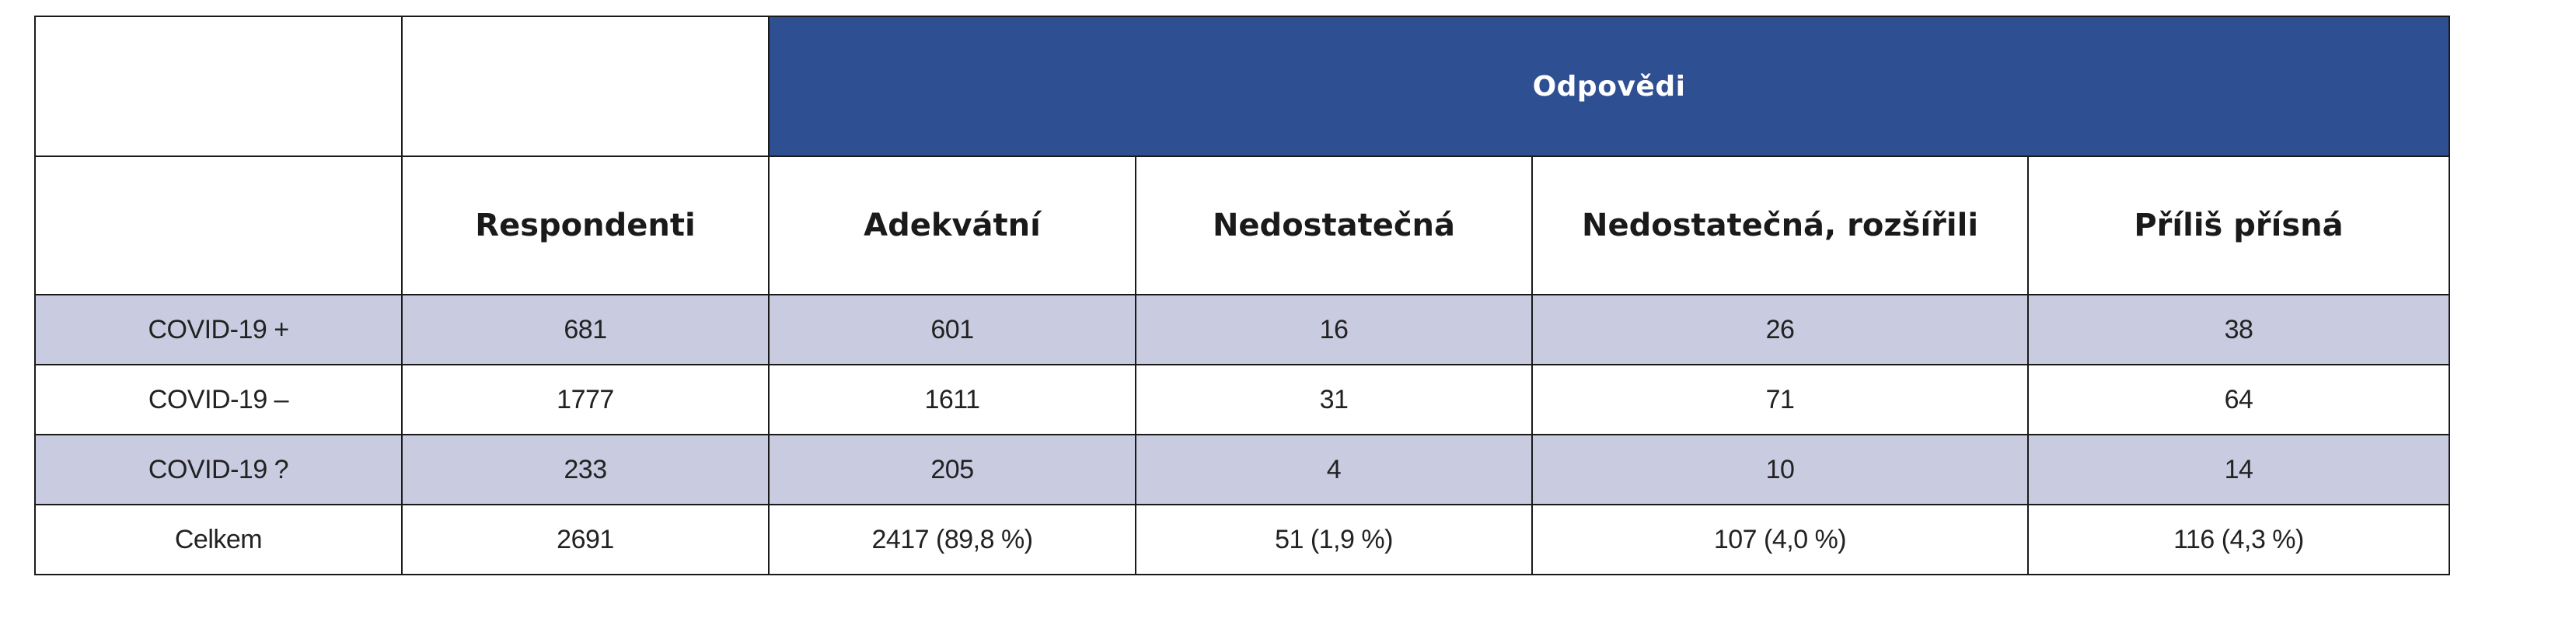 The image size is (2576, 622). Describe the element at coordinates (218, 329) in the screenshot. I see `row-label: COVID-19 +` at that location.